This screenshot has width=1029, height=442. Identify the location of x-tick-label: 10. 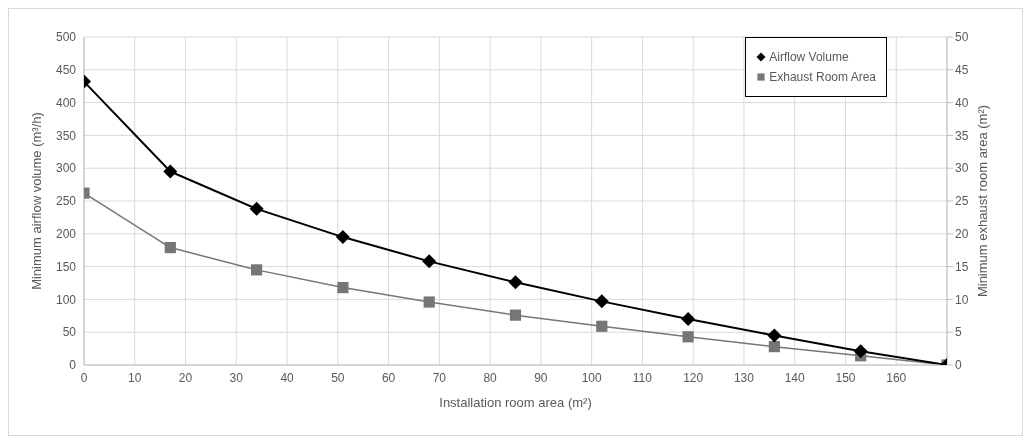
(135, 377).